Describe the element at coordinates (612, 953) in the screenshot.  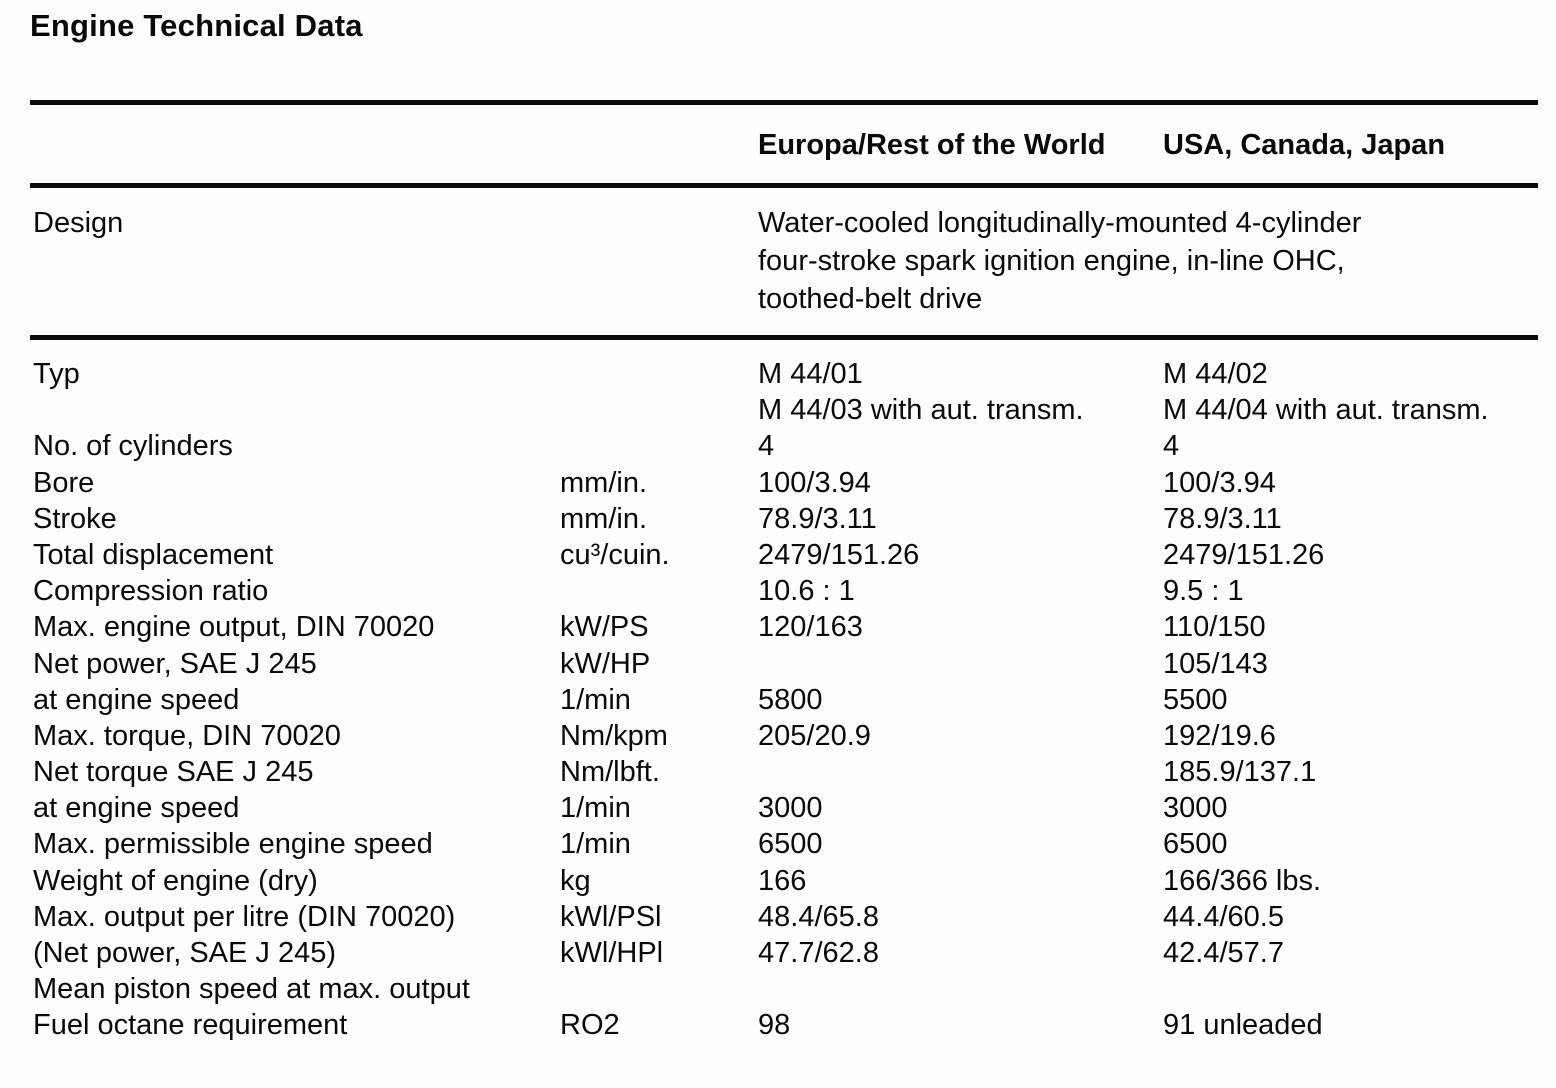
I see `row-unit: kWl/HPl` at that location.